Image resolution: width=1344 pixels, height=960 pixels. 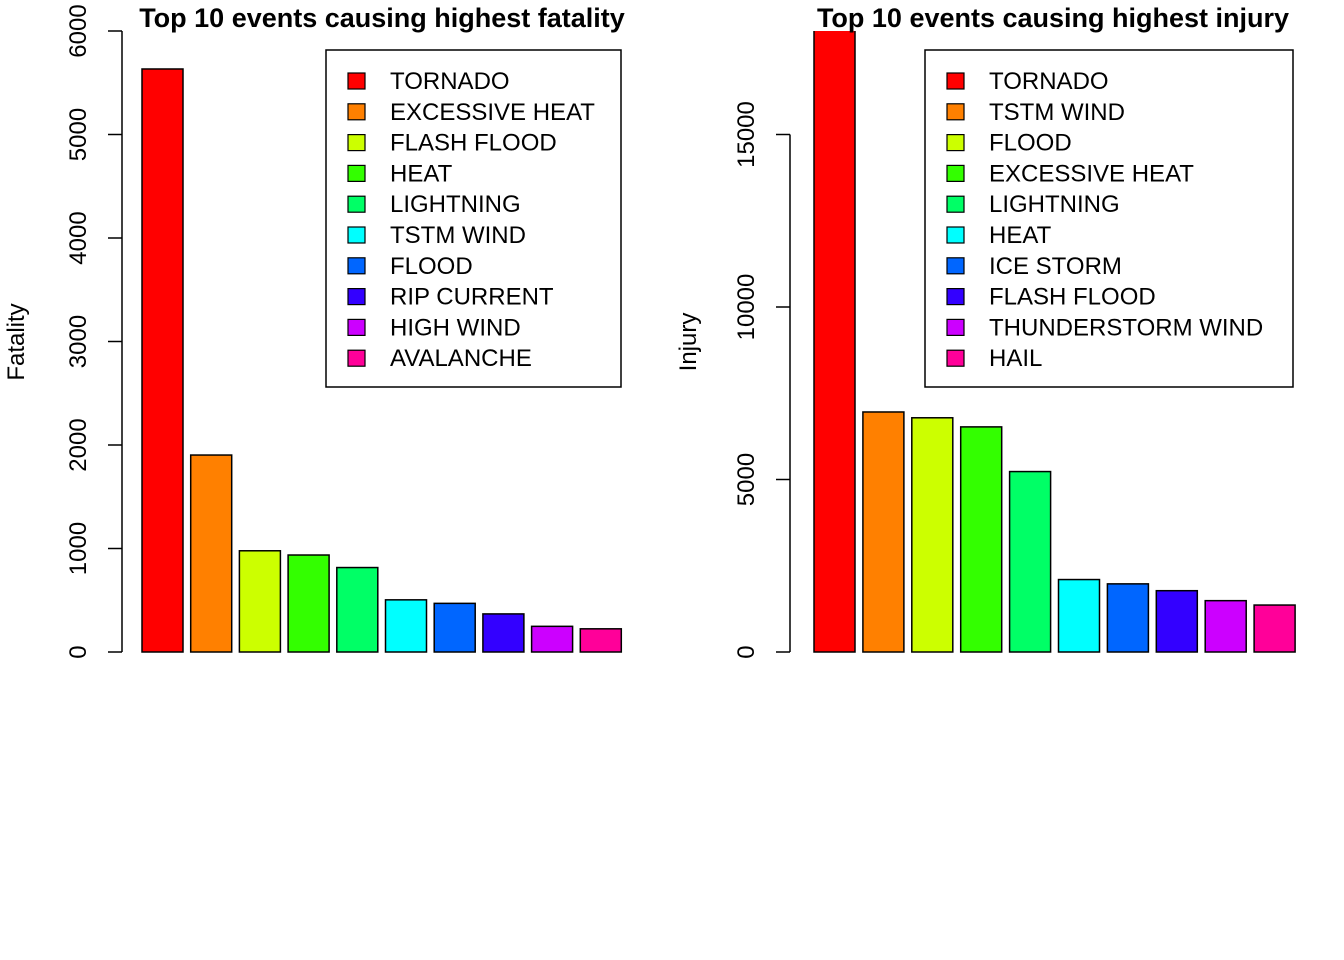 I want to click on y-axis-title: Injury, so click(x=688, y=342).